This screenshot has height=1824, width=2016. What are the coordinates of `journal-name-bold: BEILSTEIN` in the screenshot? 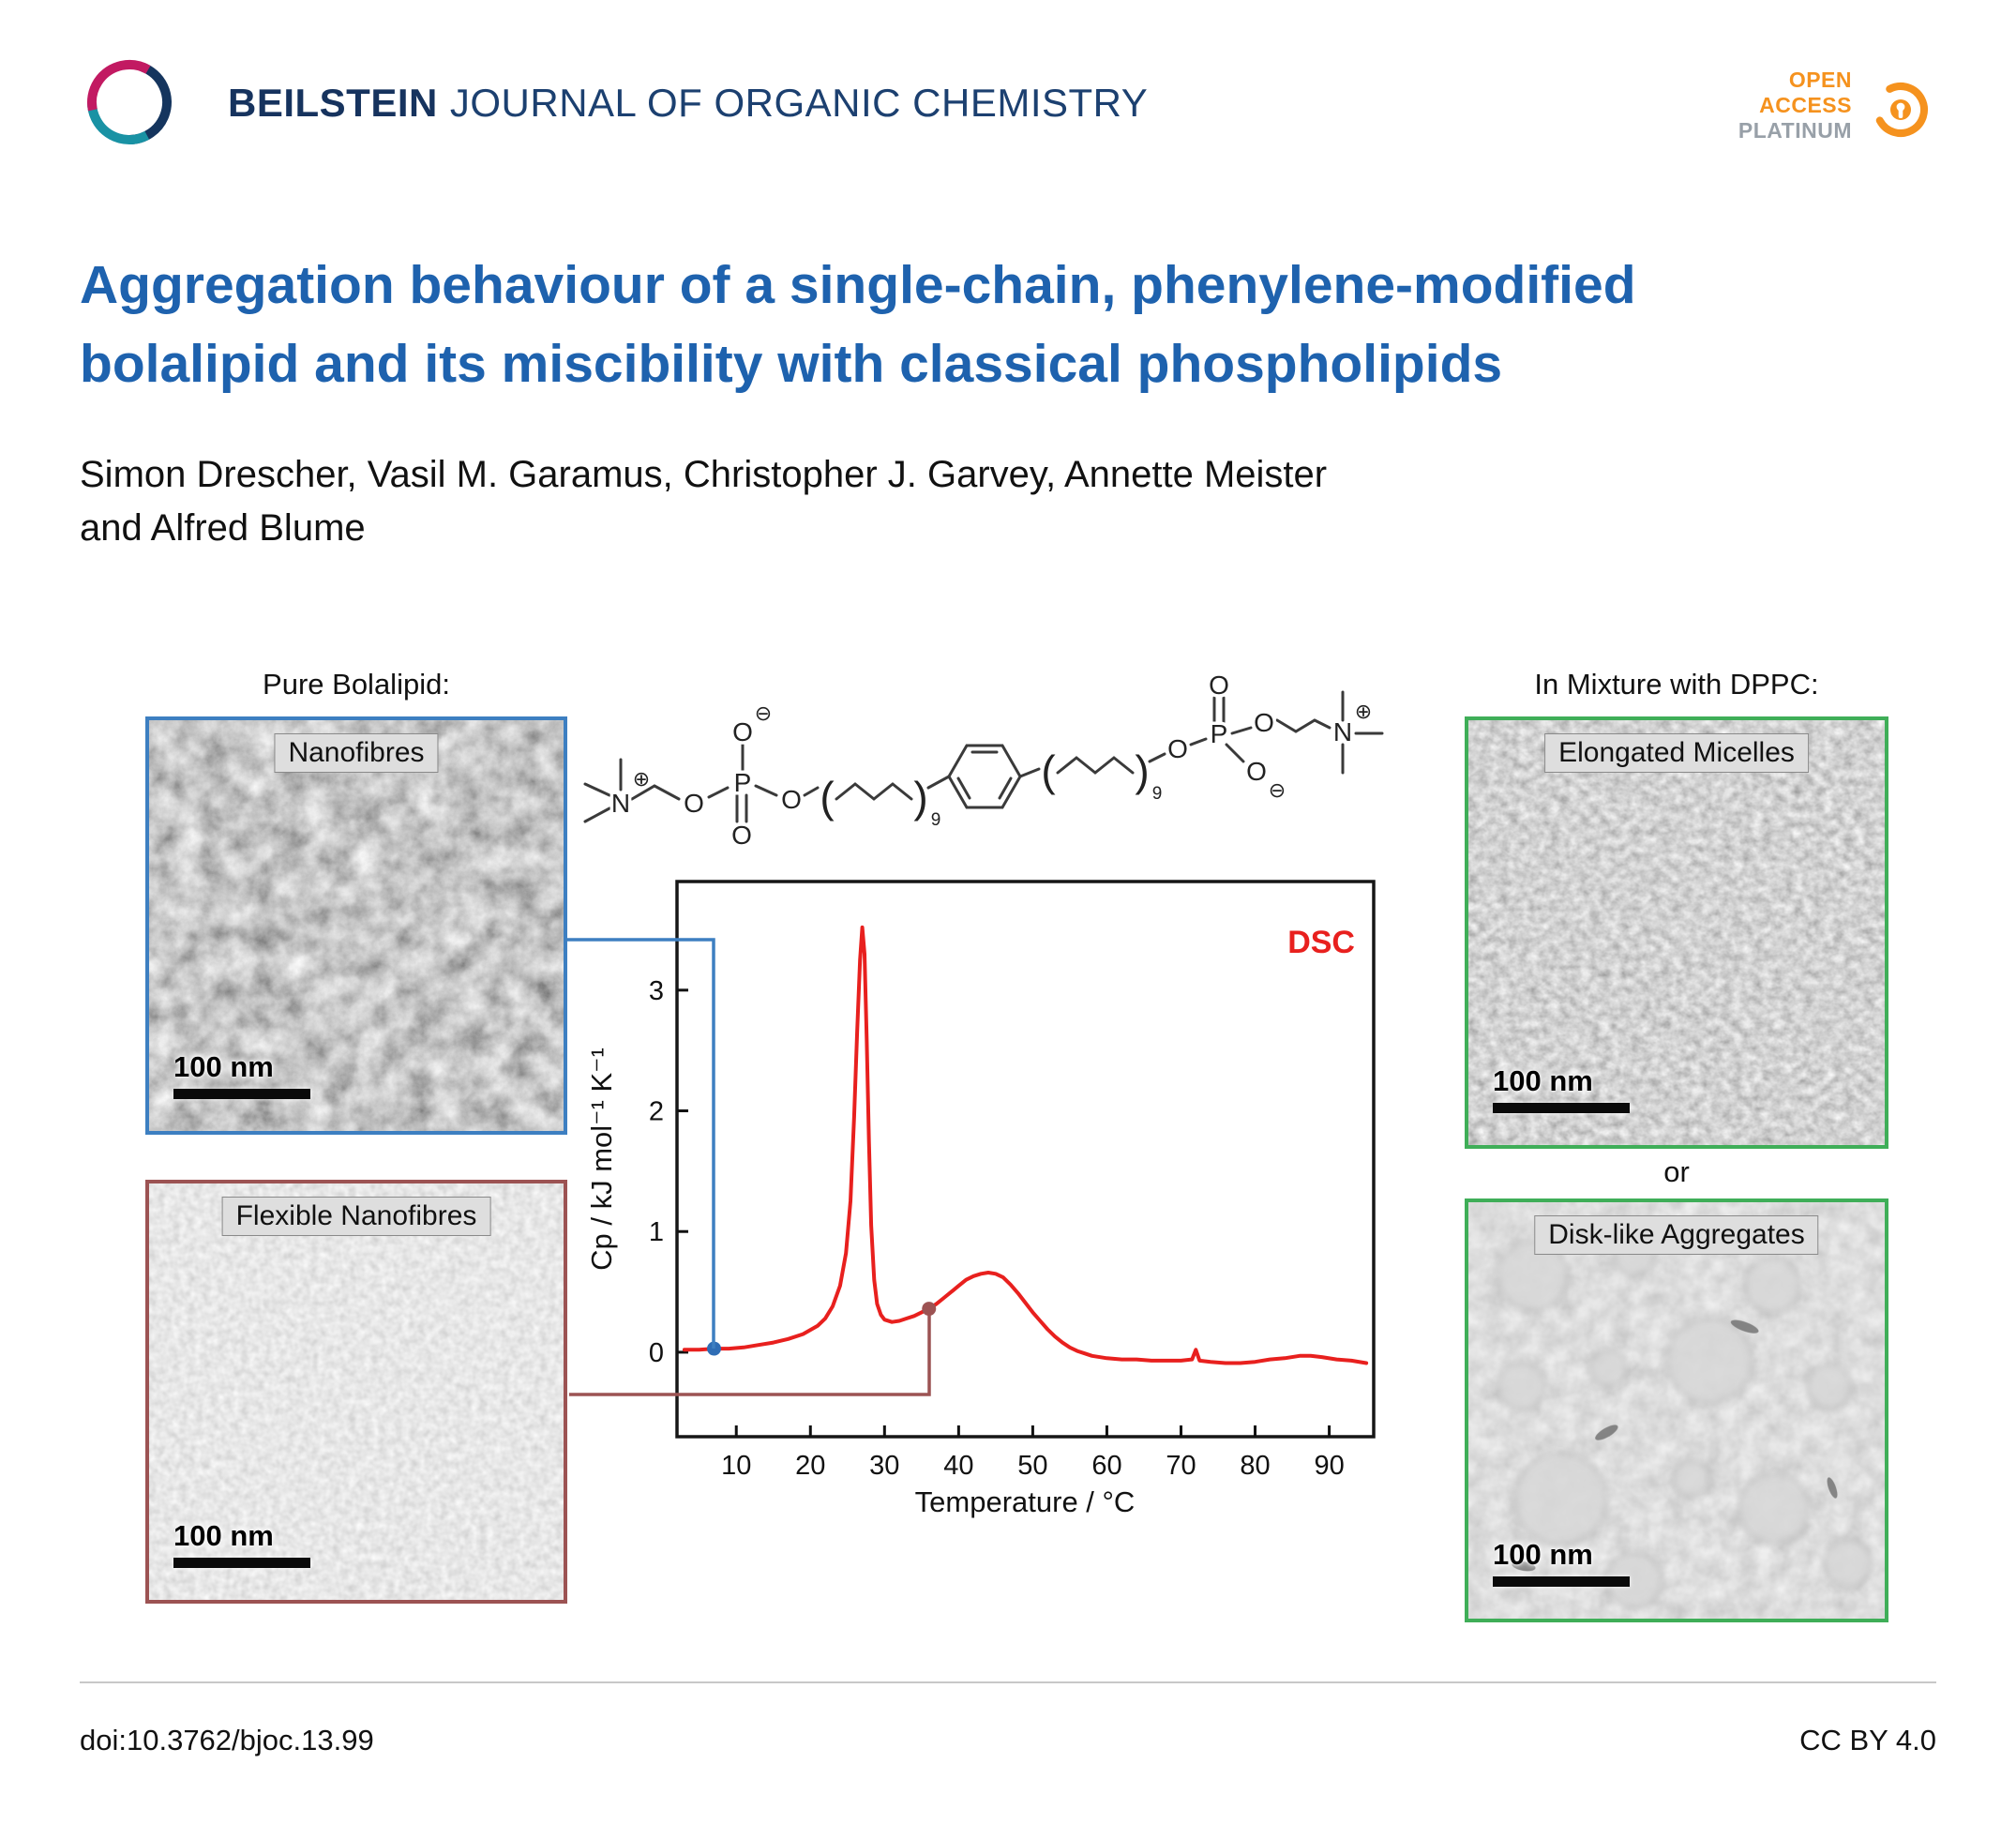 It's located at (333, 103).